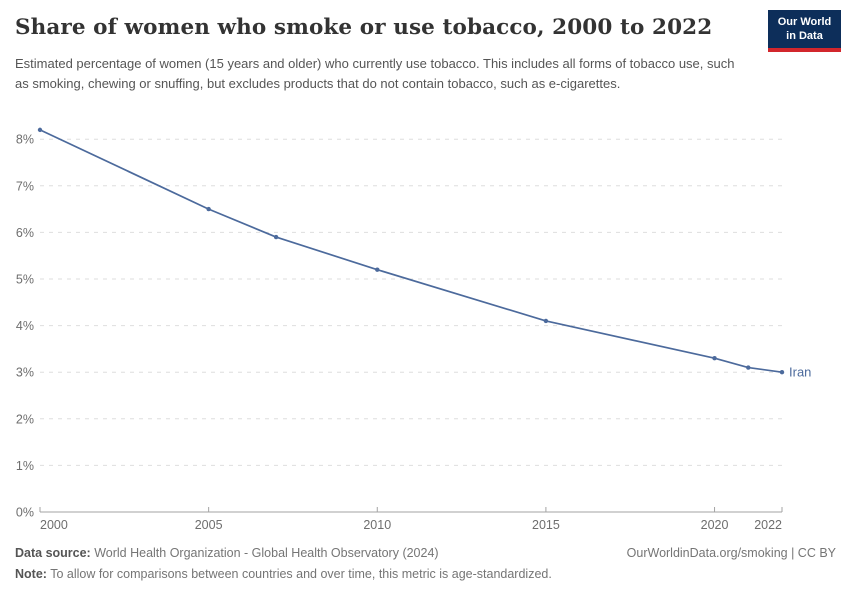 Image resolution: width=850 pixels, height=600 pixels. I want to click on attribution-link: OurWorldinData.org/smoking | CC BY, so click(731, 553).